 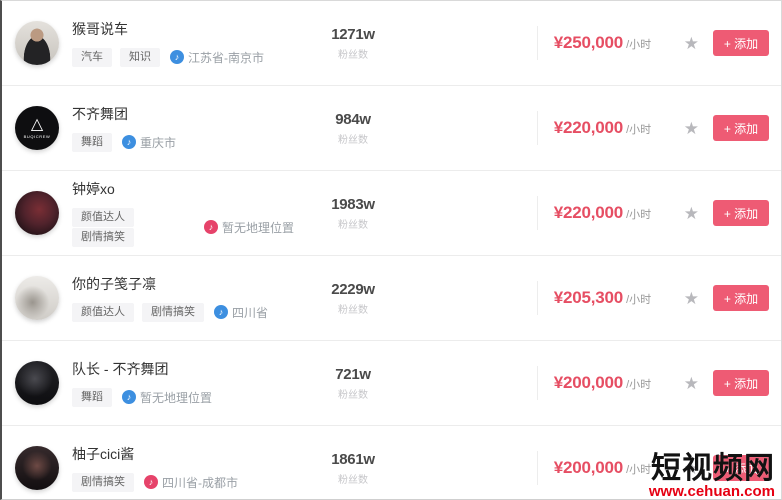 I want to click on price-block: ¥205,300 /小时, so click(x=615, y=298).